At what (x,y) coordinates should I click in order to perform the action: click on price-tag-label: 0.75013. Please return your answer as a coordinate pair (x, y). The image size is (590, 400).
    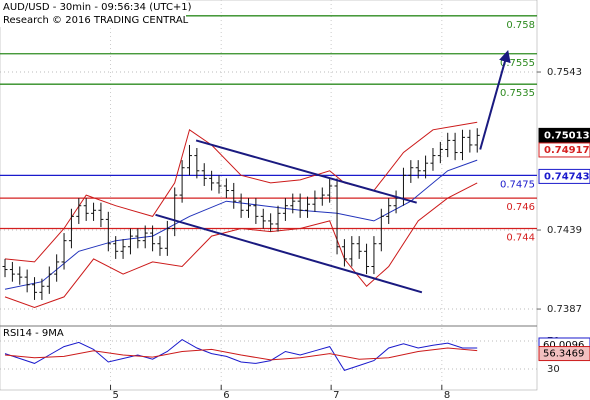
    Looking at the image, I should click on (567, 135).